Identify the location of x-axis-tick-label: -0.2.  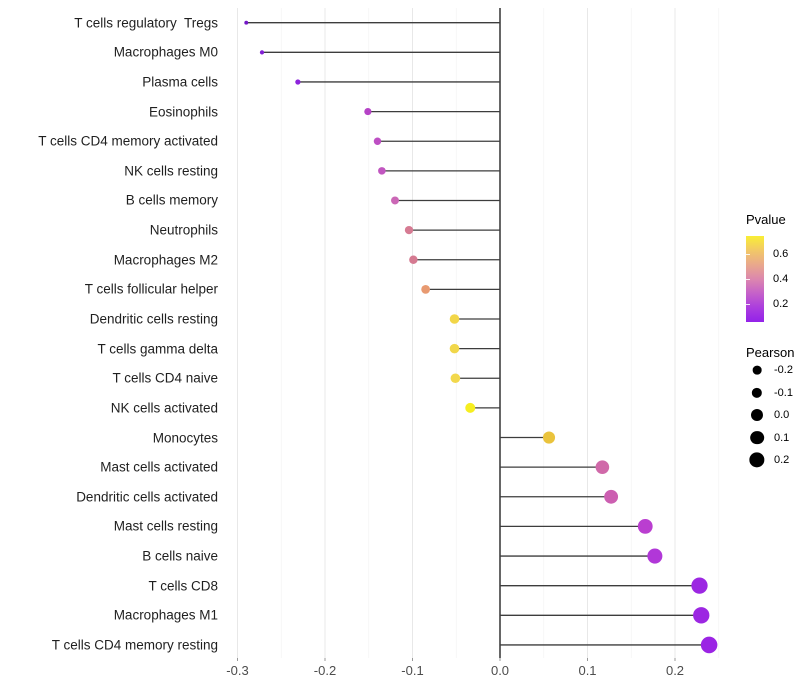
(325, 670).